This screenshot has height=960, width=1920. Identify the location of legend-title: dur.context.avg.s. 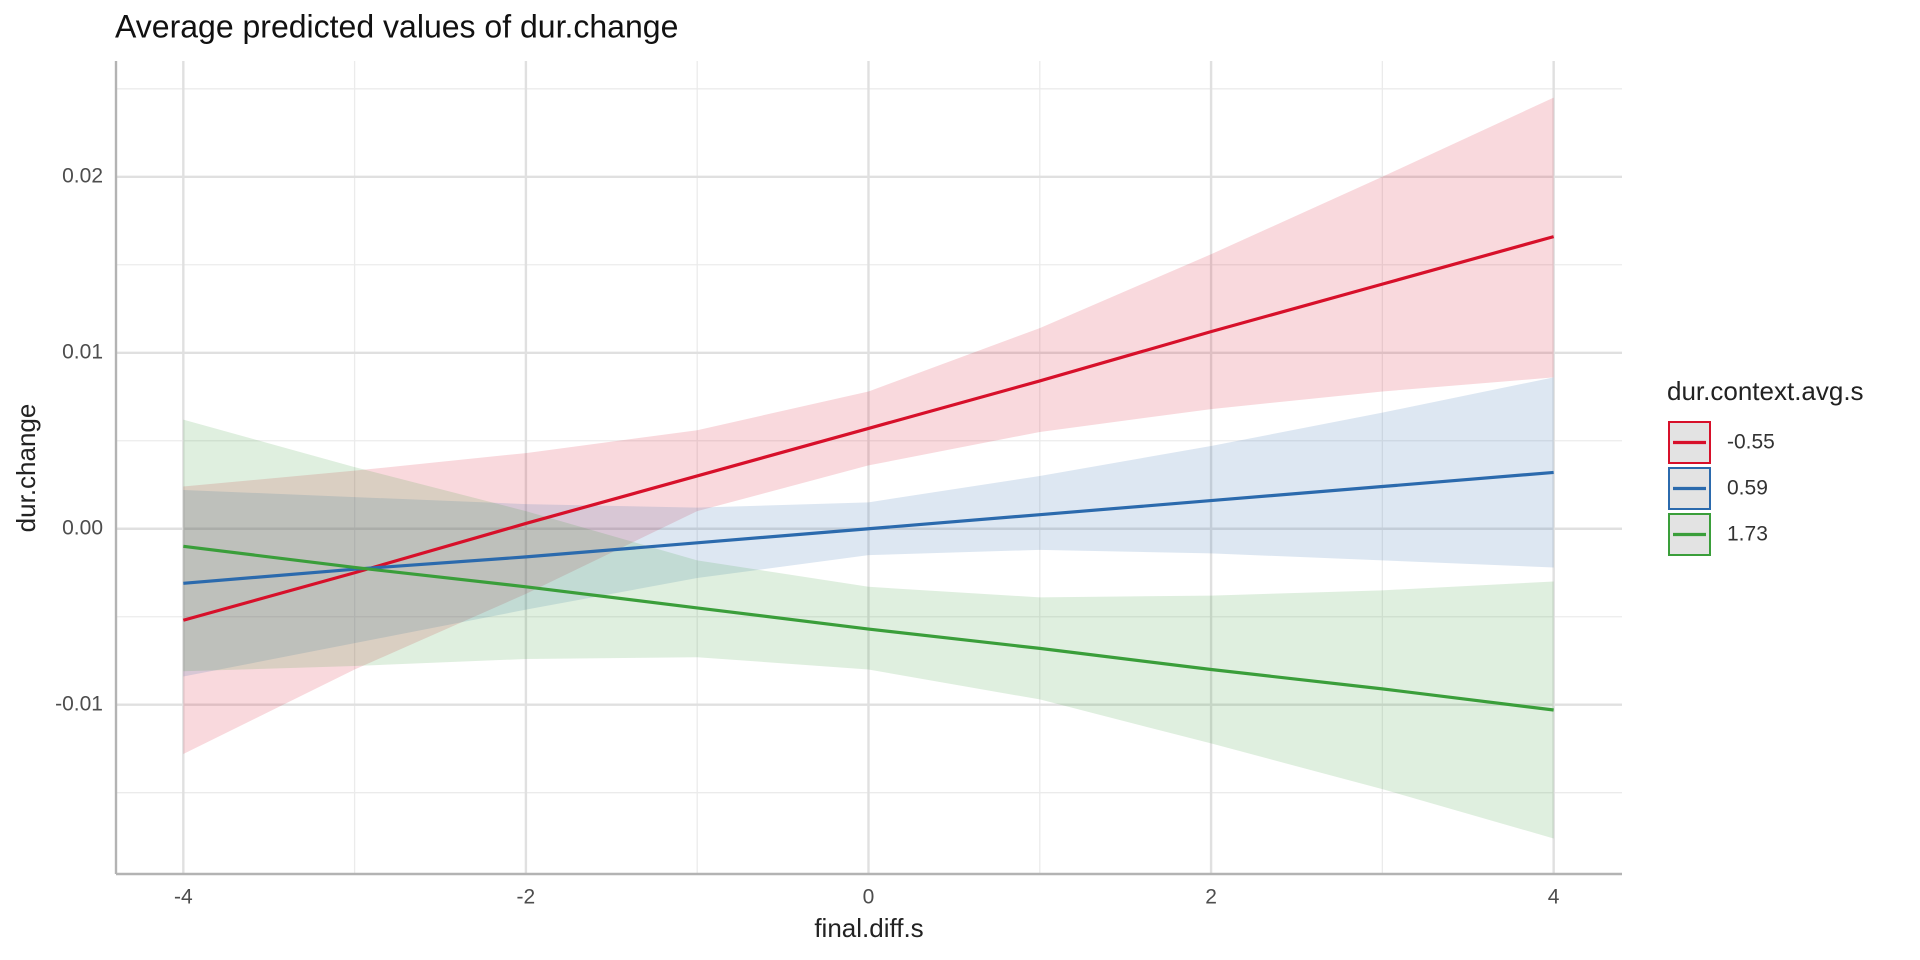
(1765, 391).